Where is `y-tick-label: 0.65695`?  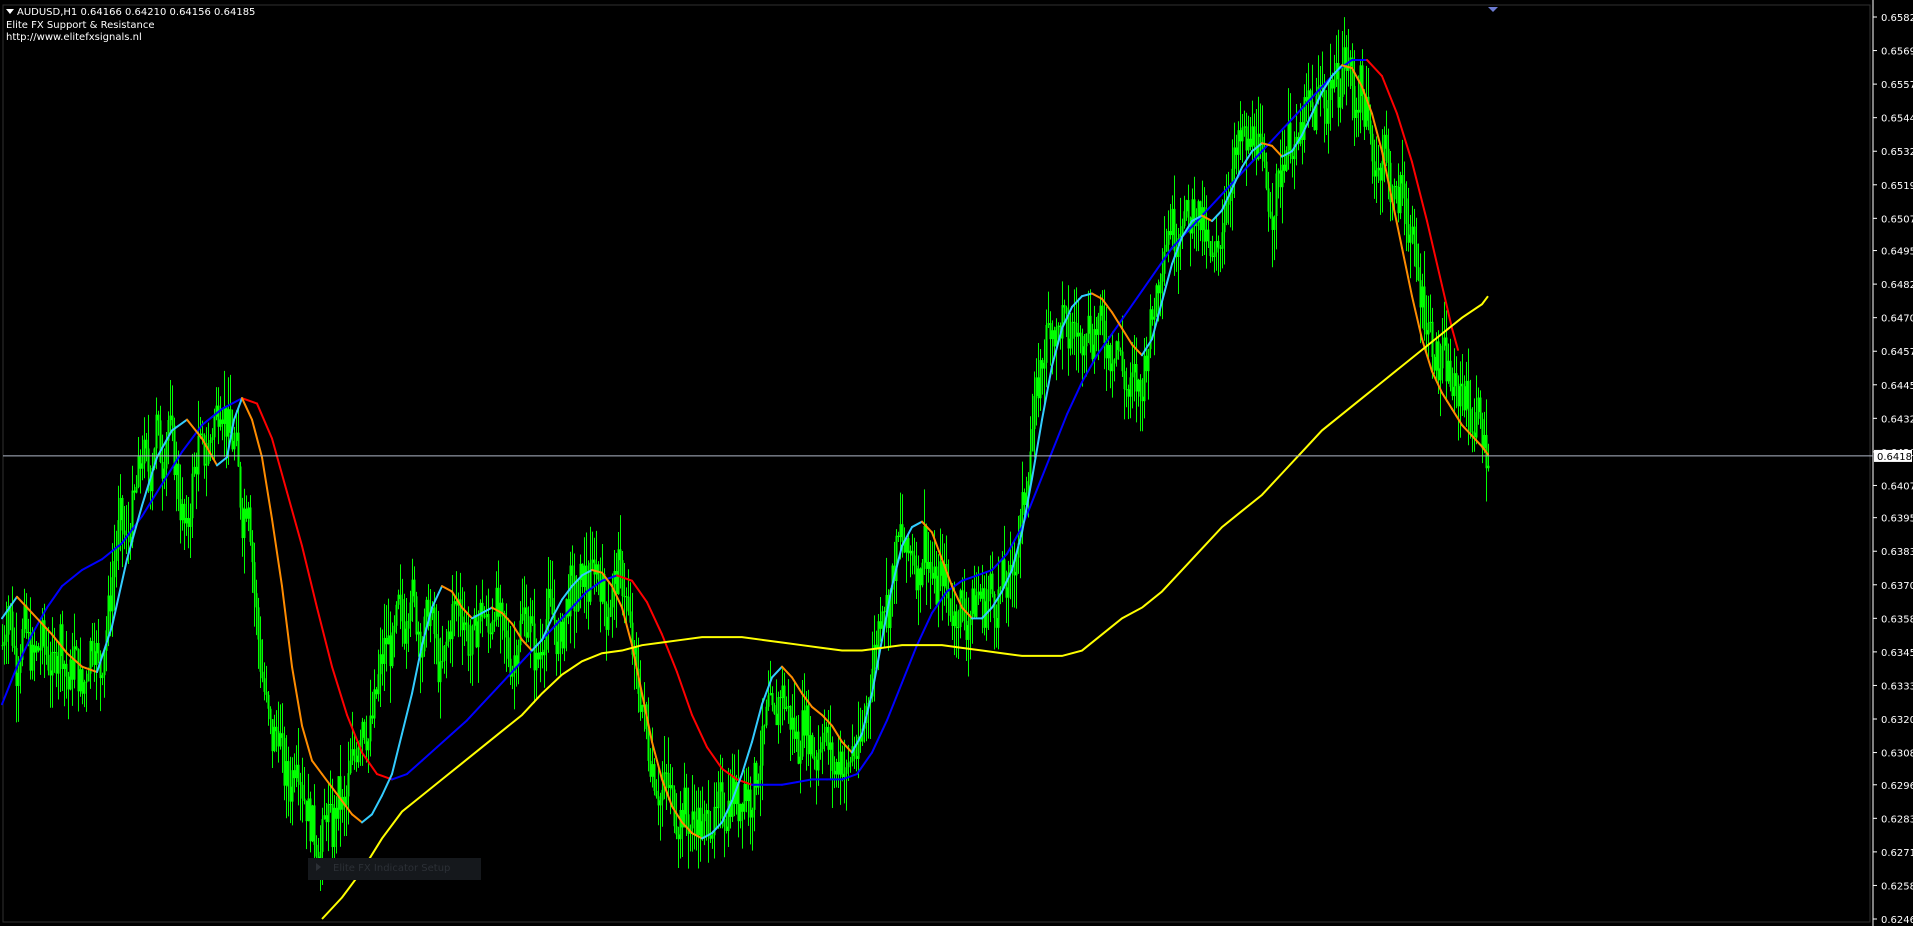 y-tick-label: 0.65695 is located at coordinates (1897, 52).